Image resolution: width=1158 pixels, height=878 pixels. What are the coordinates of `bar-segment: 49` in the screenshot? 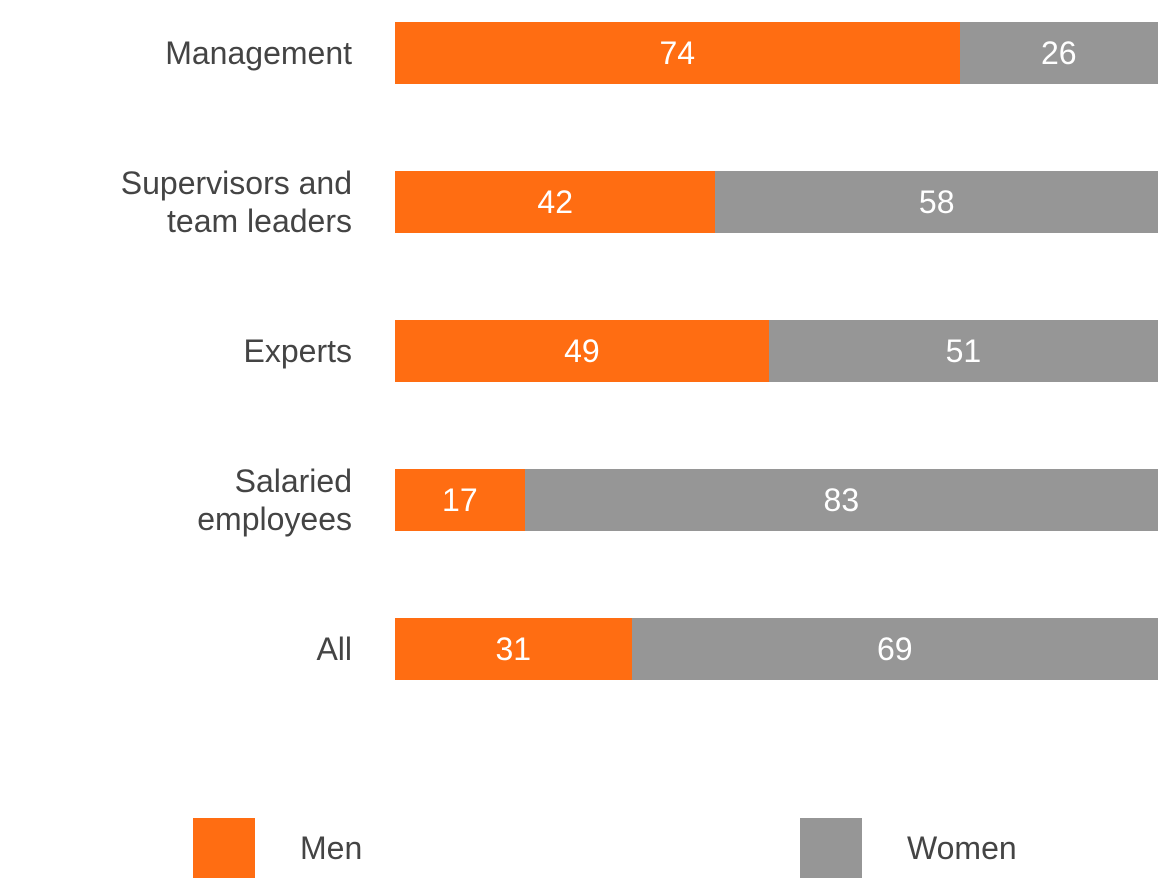 It's located at (582, 351).